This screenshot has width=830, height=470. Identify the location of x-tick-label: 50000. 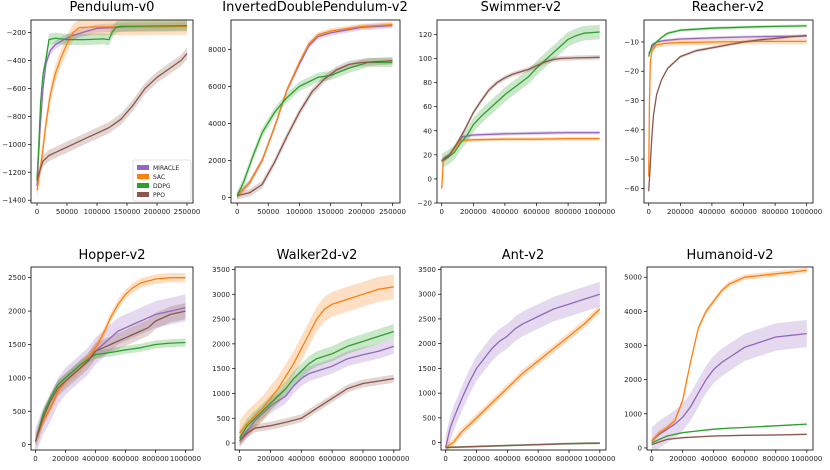
(67, 212).